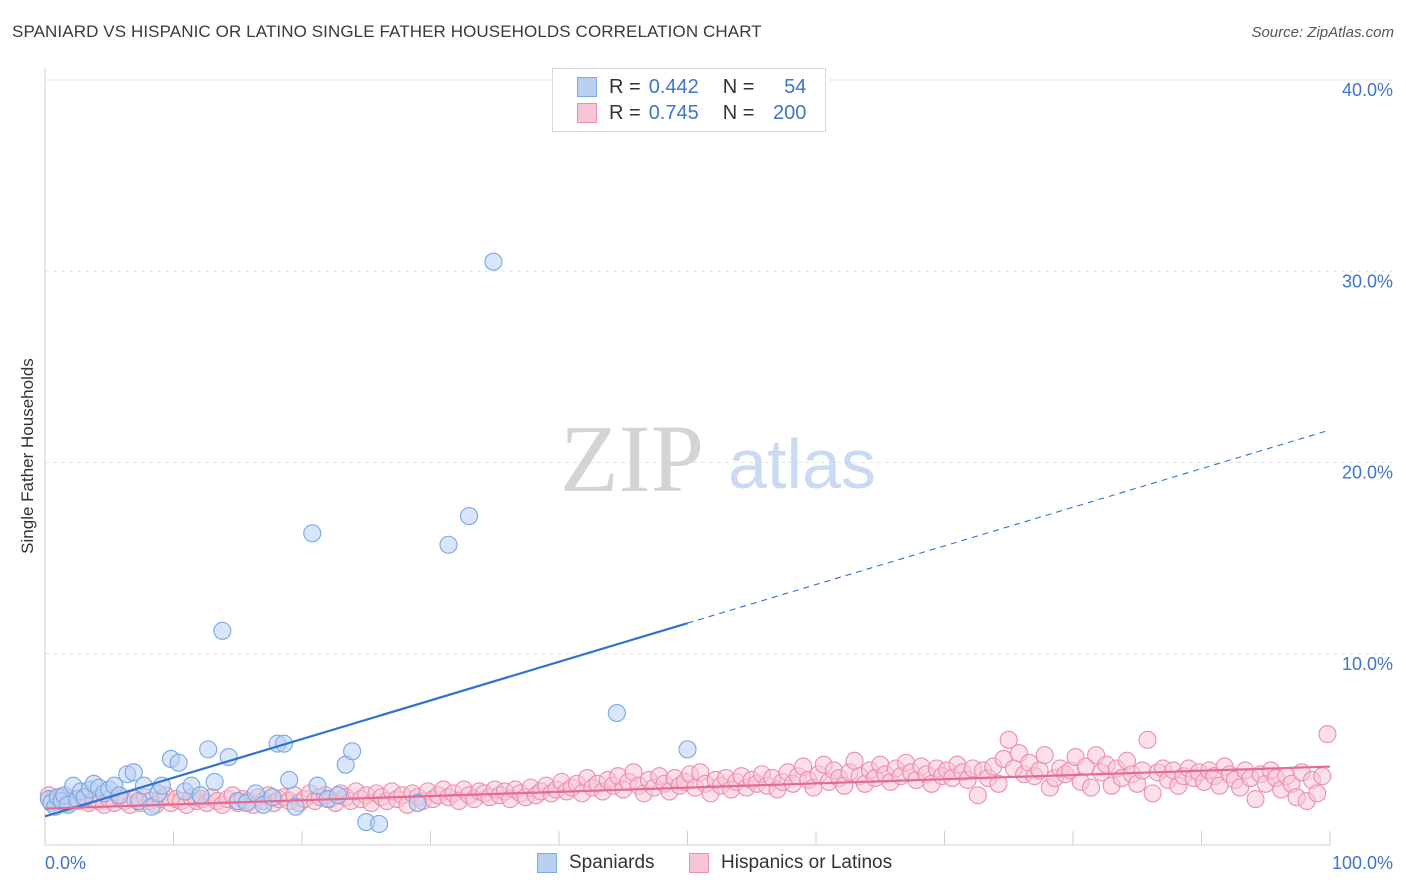 The height and width of the screenshot is (892, 1406). I want to click on legend-row-spaniards: R = 0.442 N = 54, so click(691, 87).